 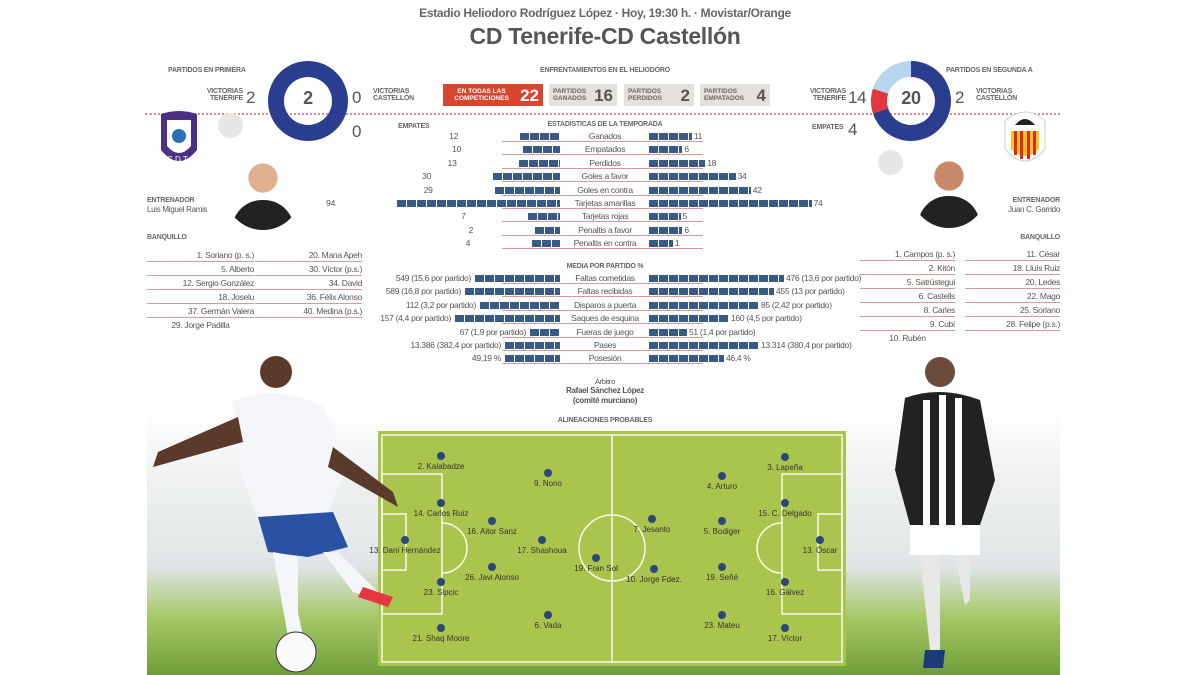 I want to click on player-name: 23. Mateu, so click(x=722, y=625).